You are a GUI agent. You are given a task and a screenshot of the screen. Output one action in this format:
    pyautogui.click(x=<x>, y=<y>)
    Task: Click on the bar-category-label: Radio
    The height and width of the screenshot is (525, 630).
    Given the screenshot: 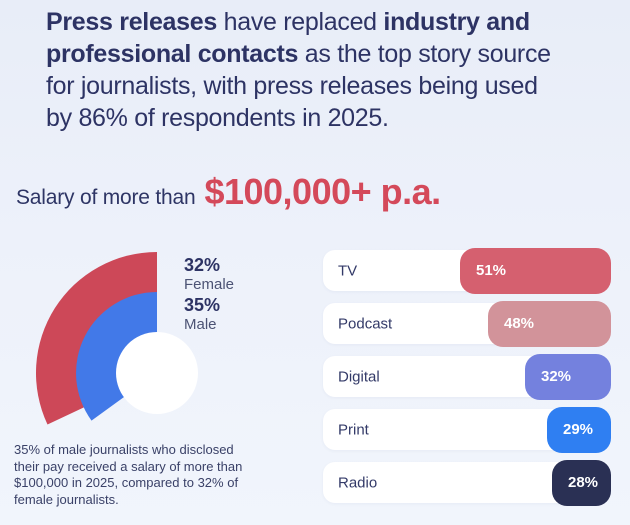 What is the action you would take?
    pyautogui.click(x=358, y=482)
    